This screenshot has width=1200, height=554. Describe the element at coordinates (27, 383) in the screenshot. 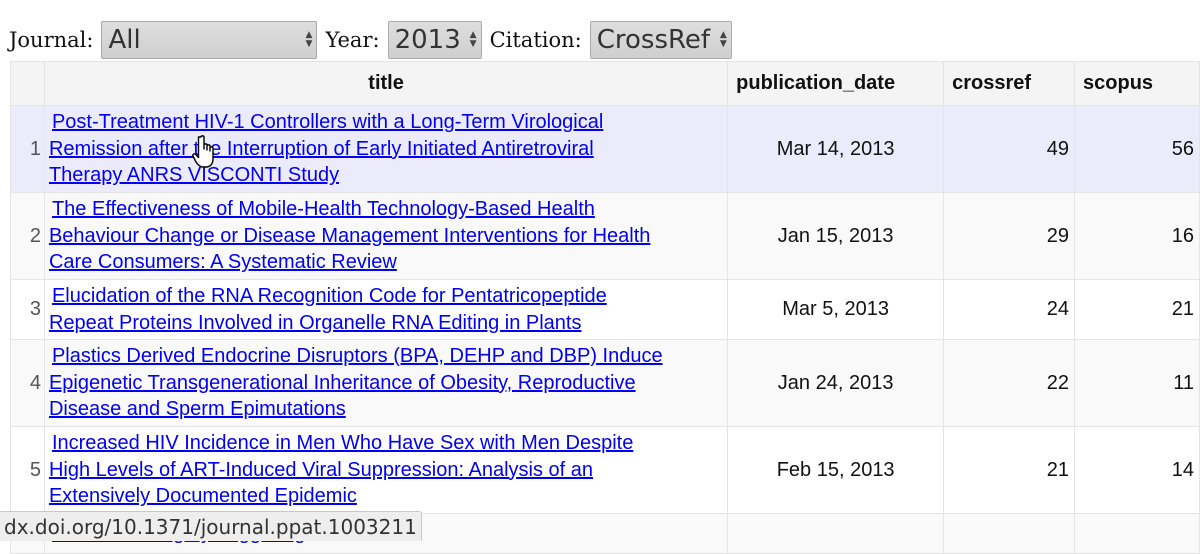

I see `row-index: 4` at that location.